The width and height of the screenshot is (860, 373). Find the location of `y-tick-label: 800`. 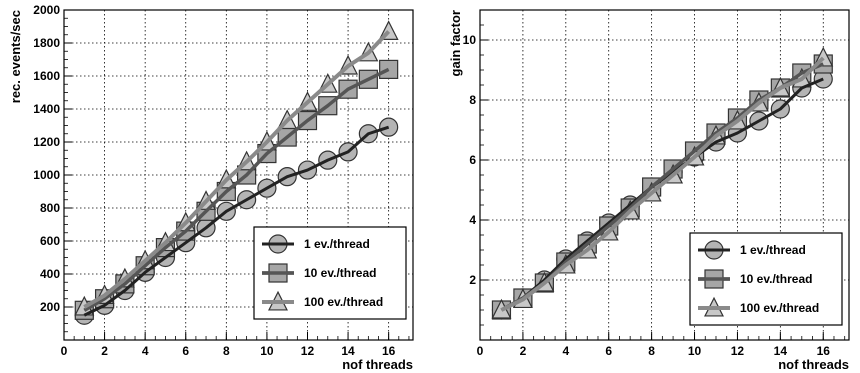

y-tick-label: 800 is located at coordinates (50, 208).